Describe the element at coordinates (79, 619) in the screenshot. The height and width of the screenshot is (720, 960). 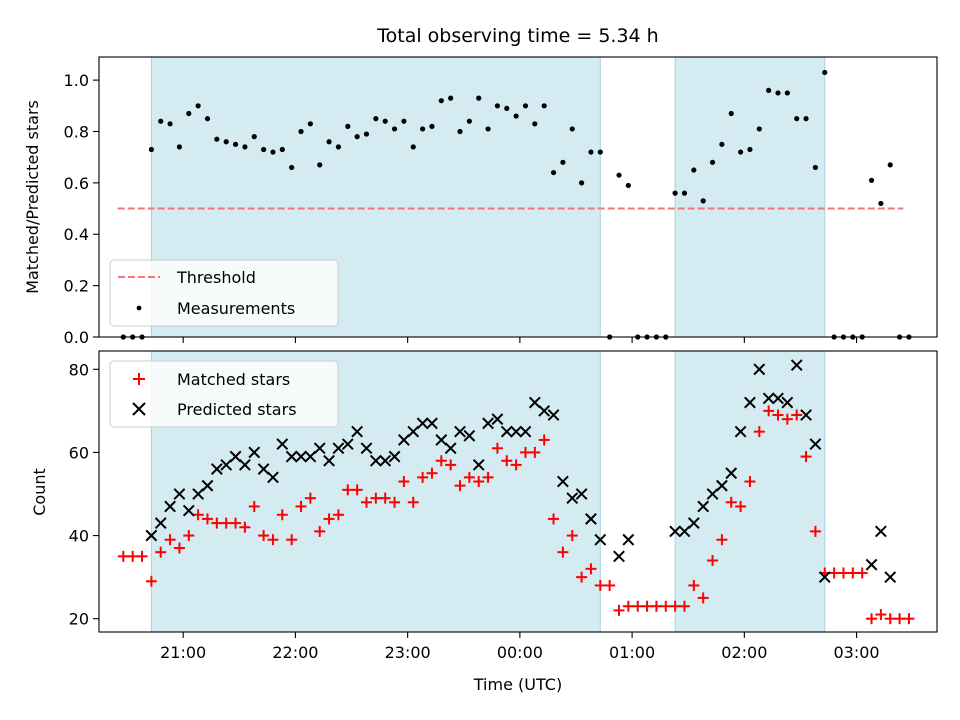
I see `bottom-ytick-label-0: 20` at that location.